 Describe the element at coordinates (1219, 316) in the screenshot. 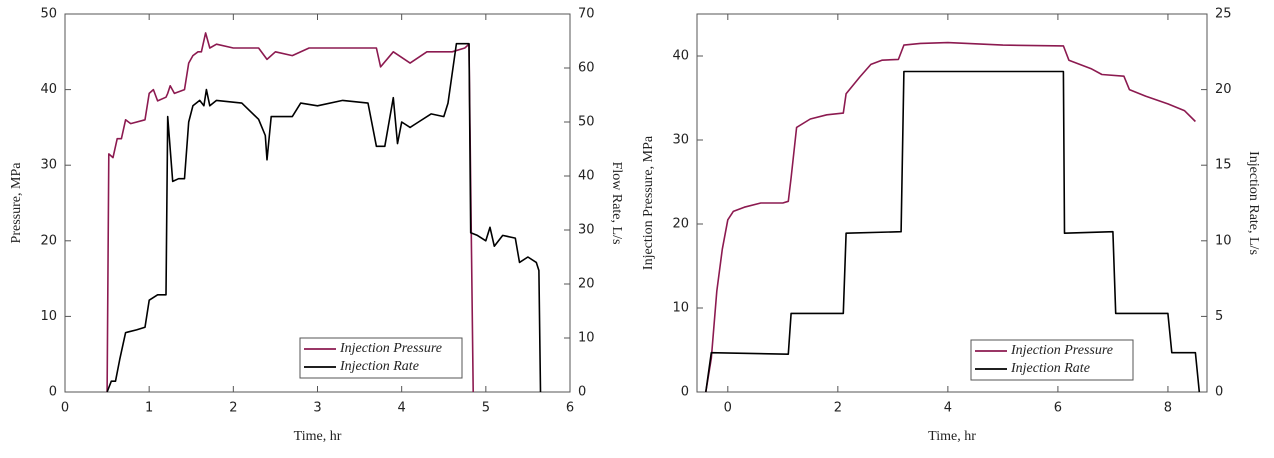

I see `y2-tick-label: 5` at that location.